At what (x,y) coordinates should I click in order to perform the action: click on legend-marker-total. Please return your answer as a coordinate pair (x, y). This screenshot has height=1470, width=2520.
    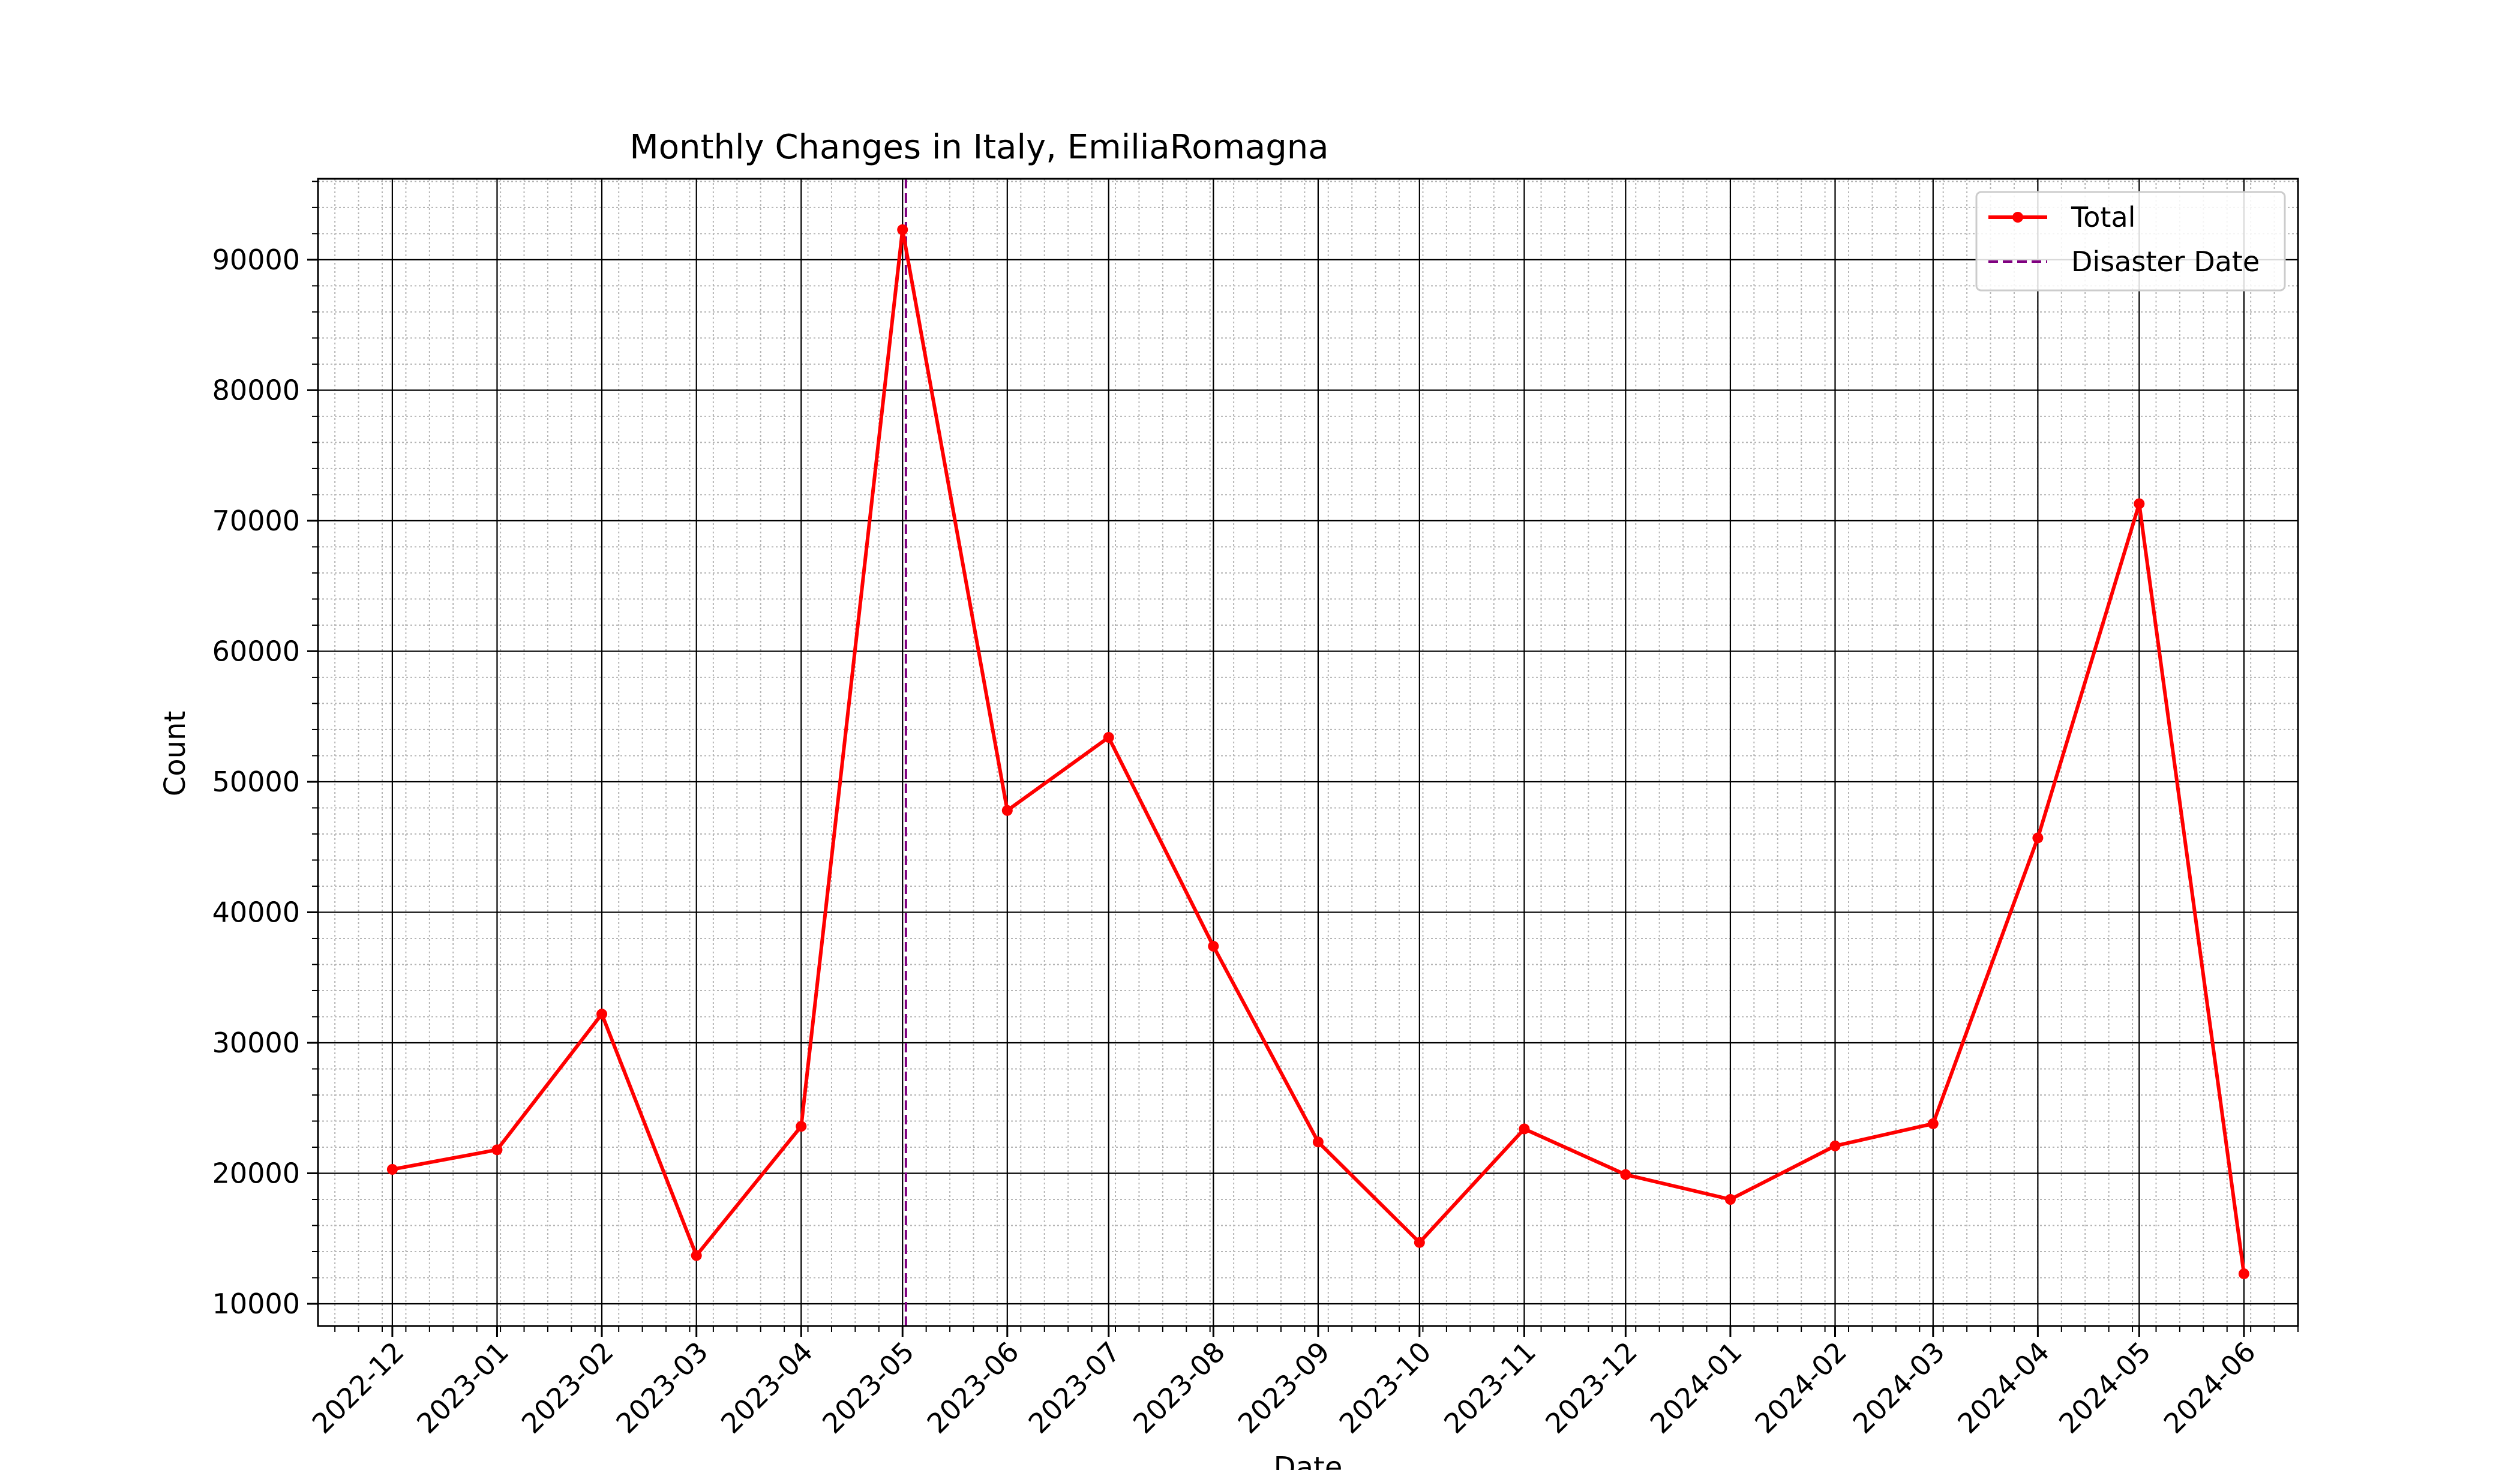
    Looking at the image, I should click on (2017, 217).